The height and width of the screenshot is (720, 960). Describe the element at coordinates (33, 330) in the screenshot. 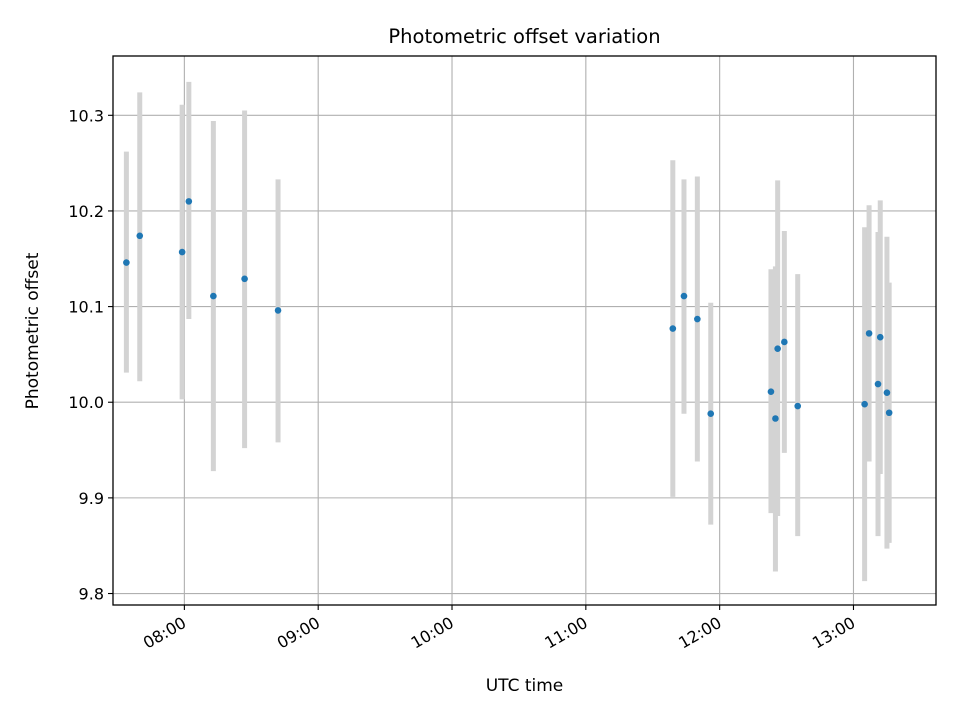

I see `y-axis-title: Photometric offset` at that location.